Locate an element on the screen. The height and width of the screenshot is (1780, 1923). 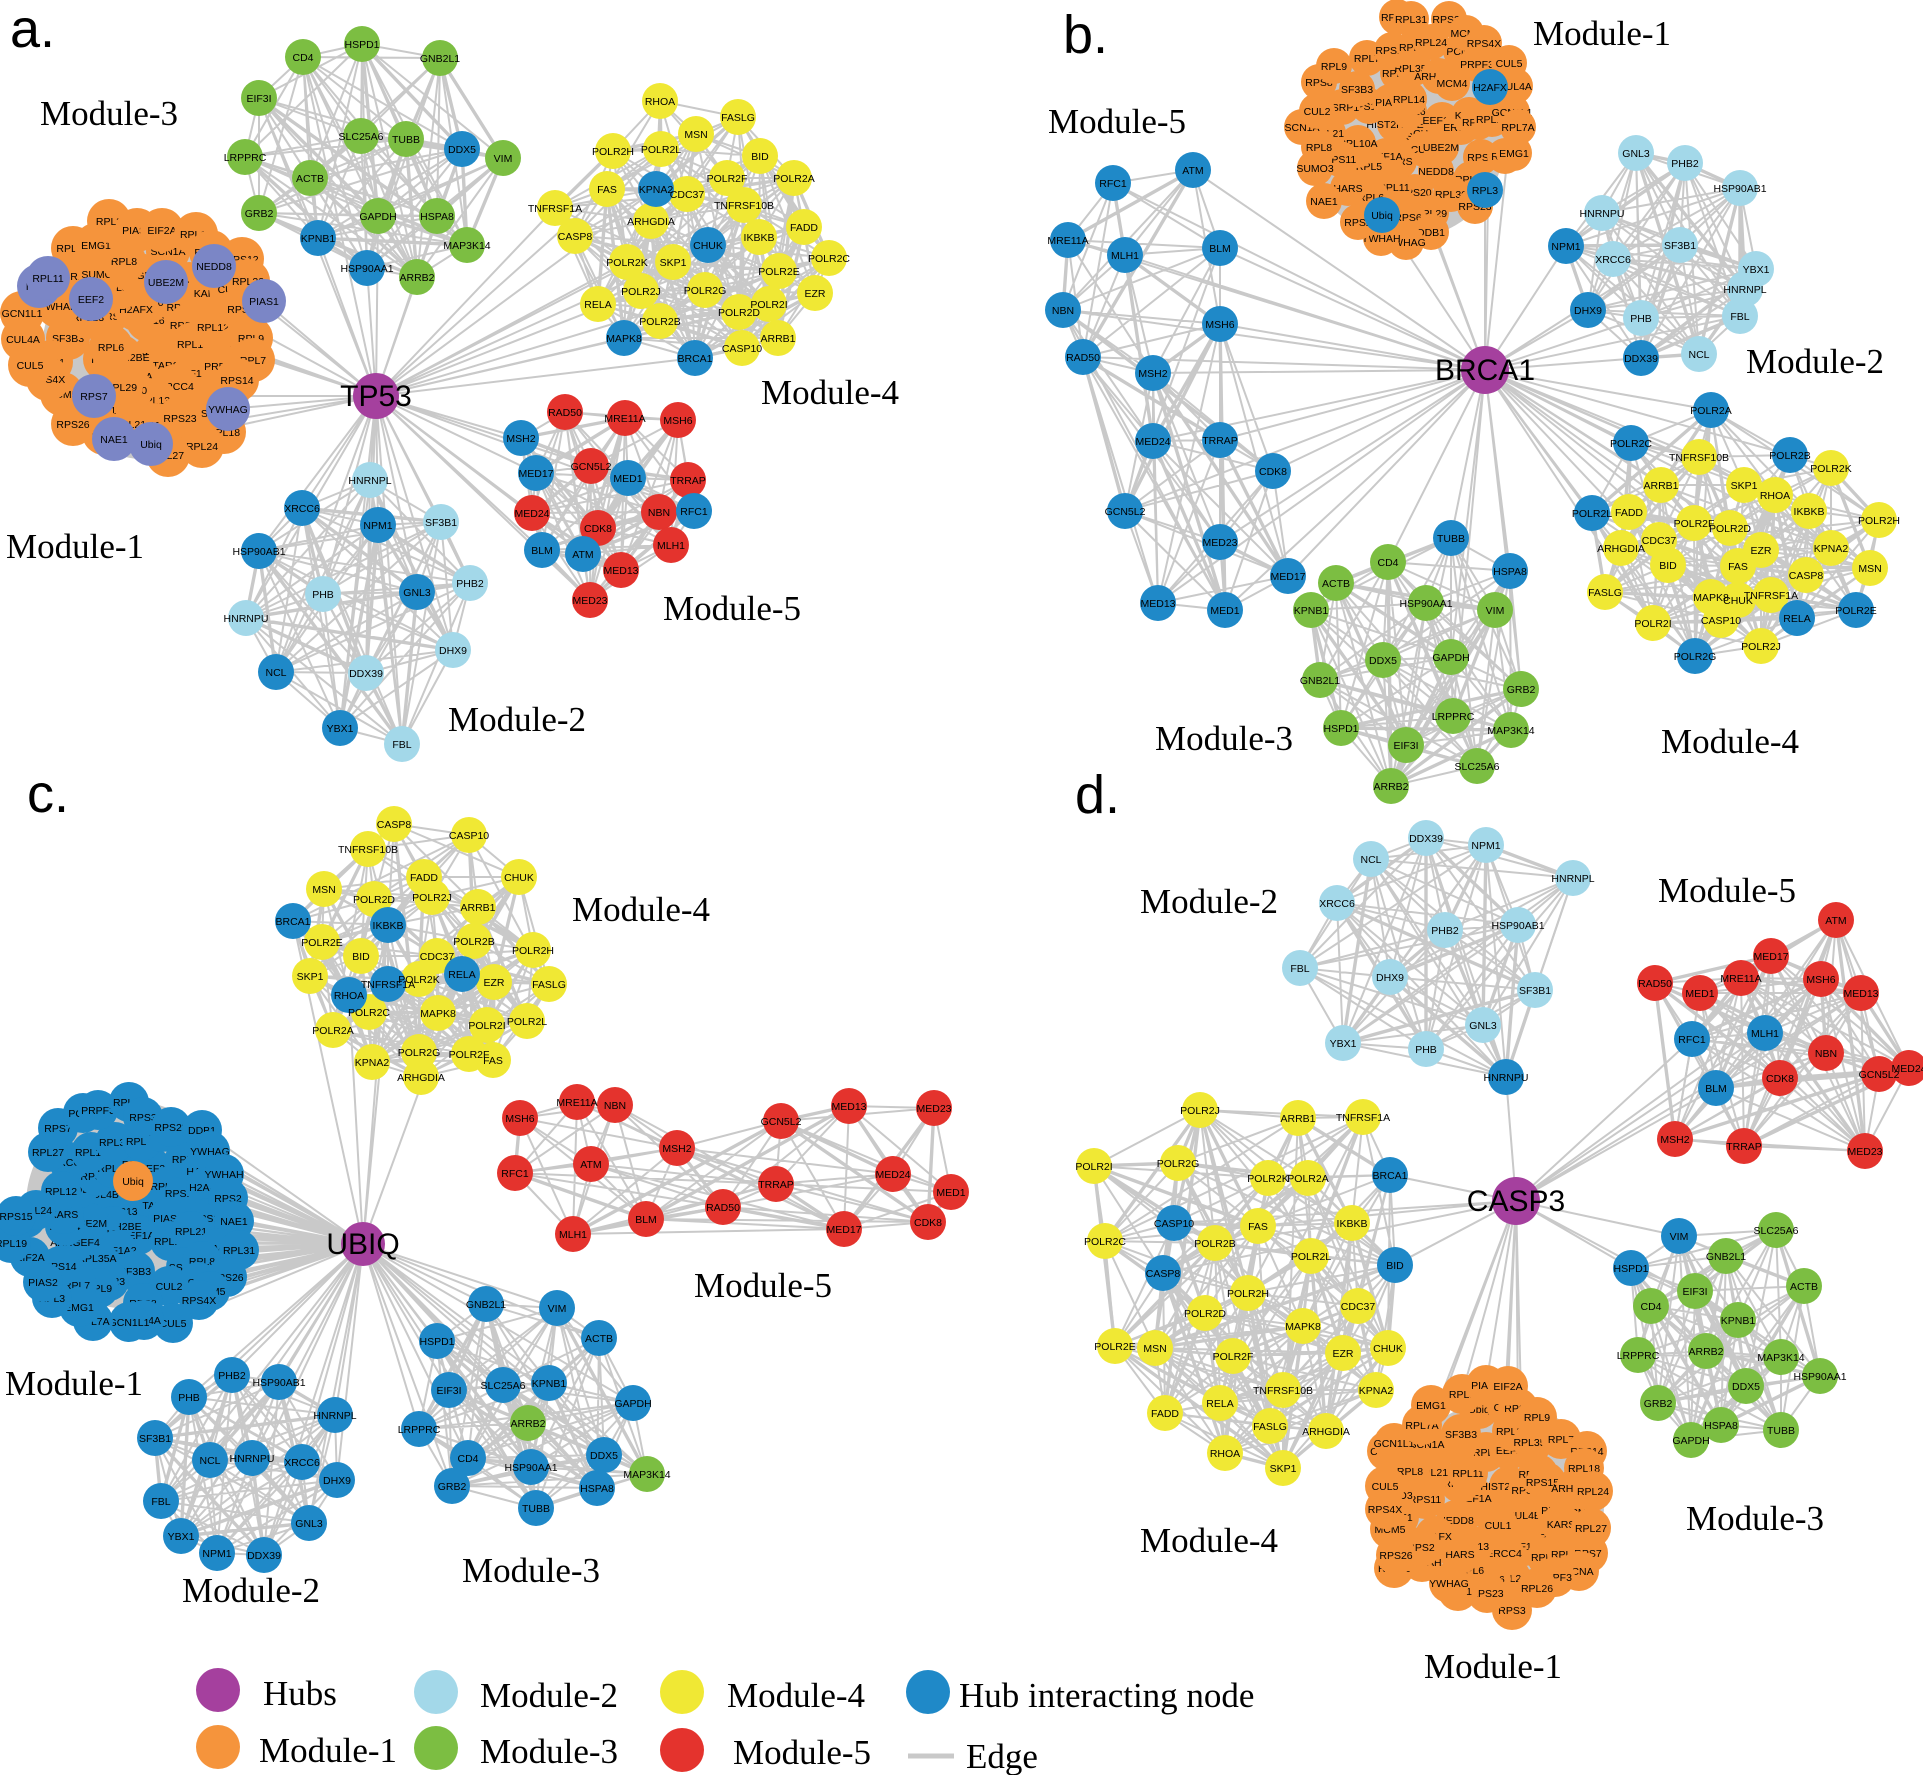
svg-text: SLC25A6 is located at coordinates (361, 137).